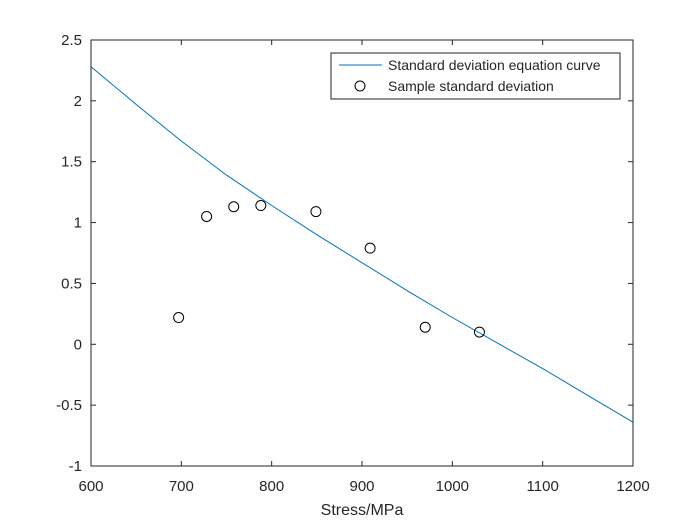 The height and width of the screenshot is (530, 700). What do you see at coordinates (78, 344) in the screenshot?
I see `y-tick-label: 0` at bounding box center [78, 344].